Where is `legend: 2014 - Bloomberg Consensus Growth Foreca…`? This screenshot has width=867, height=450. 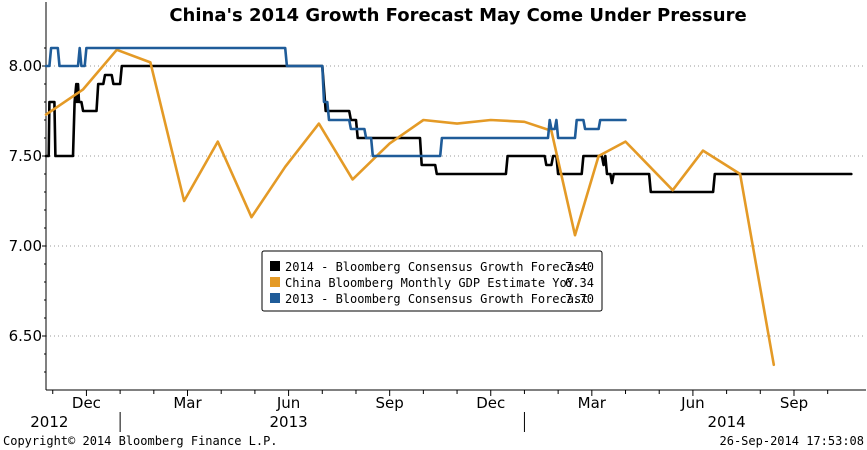 legend: 2014 - Bloomberg Consensus Growth Foreca… is located at coordinates (432, 281).